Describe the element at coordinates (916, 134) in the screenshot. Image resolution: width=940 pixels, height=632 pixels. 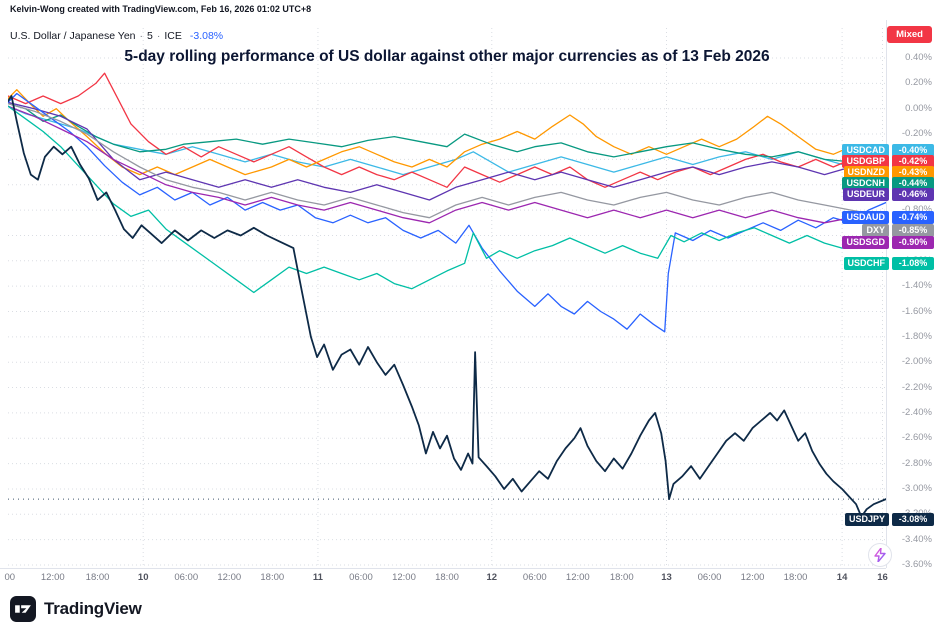
I see `y-axis-label: -0.20%` at that location.